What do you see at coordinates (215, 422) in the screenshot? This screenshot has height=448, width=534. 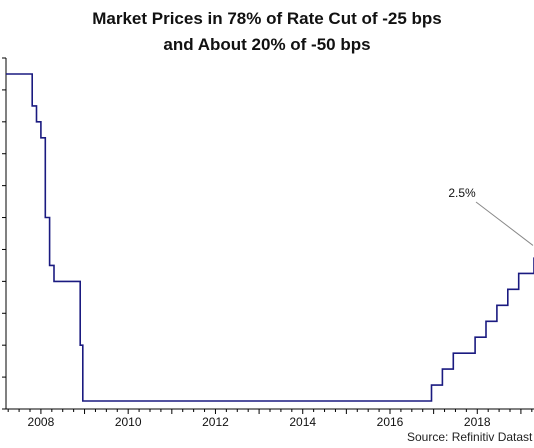 I see `x-tick-label: 2012` at bounding box center [215, 422].